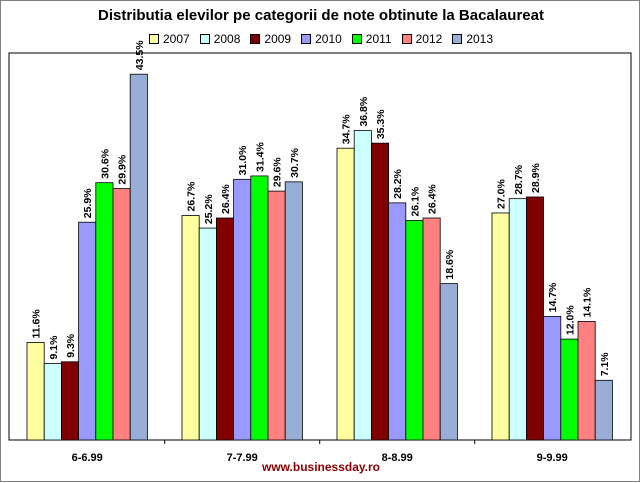 This screenshot has height=483, width=640. Describe the element at coordinates (381, 124) in the screenshot. I see `data-label-2009-8-8.99: 35.3%` at that location.